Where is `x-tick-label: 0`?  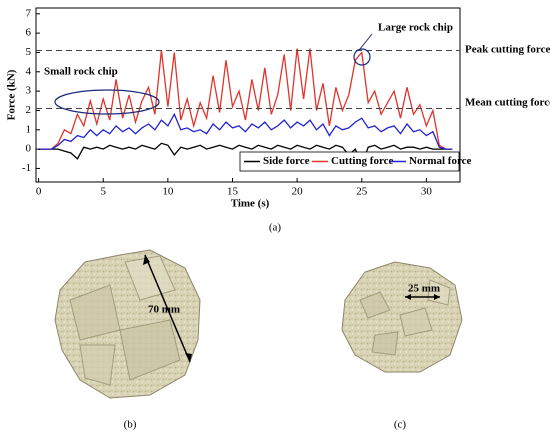
x-tick-label: 0 is located at coordinates (39, 192).